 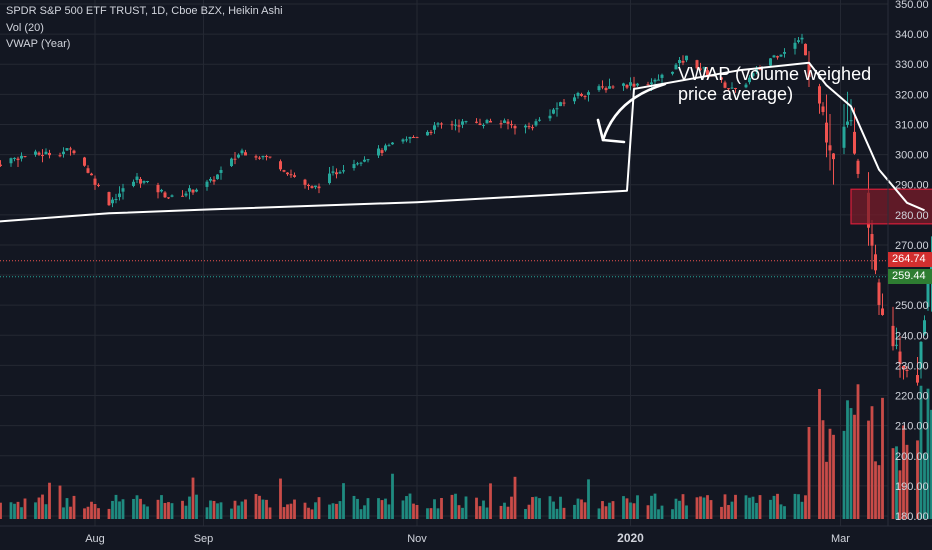 I want to click on y-tick-label-0: 180.00, so click(x=912, y=517).